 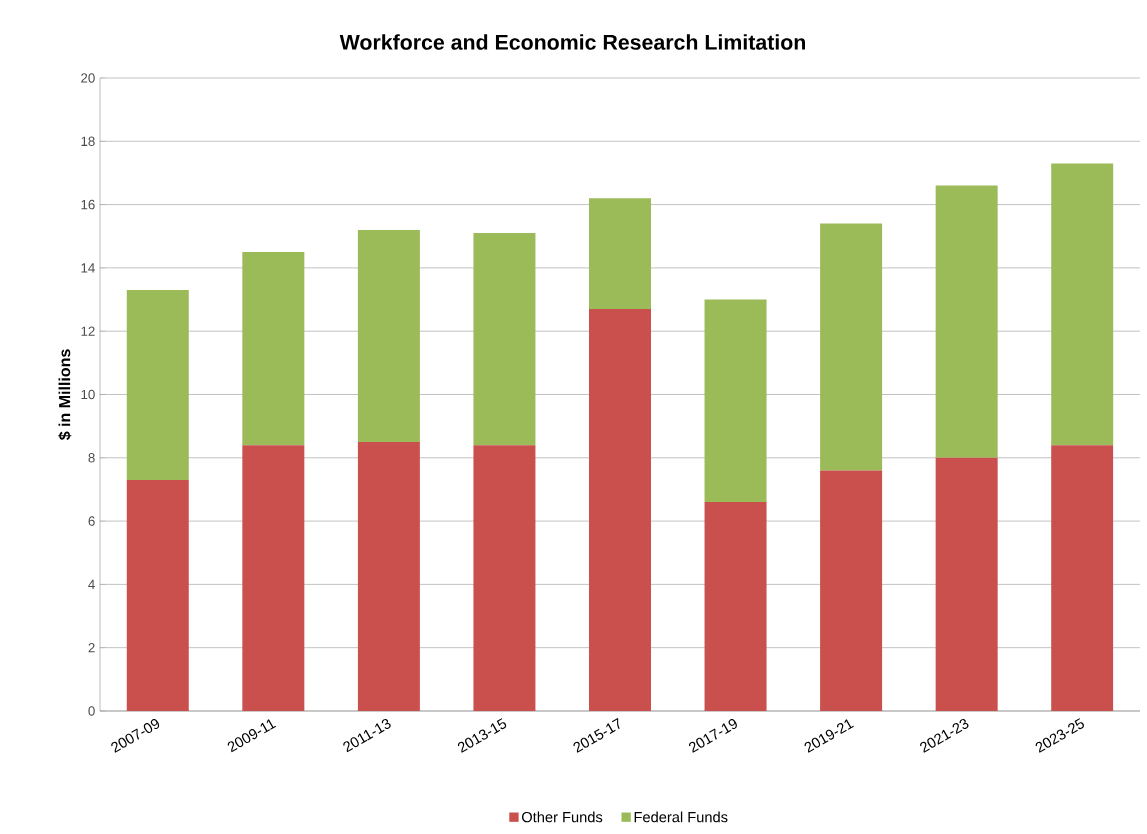 What do you see at coordinates (88, 78) in the screenshot?
I see `y-tick-label: 20` at bounding box center [88, 78].